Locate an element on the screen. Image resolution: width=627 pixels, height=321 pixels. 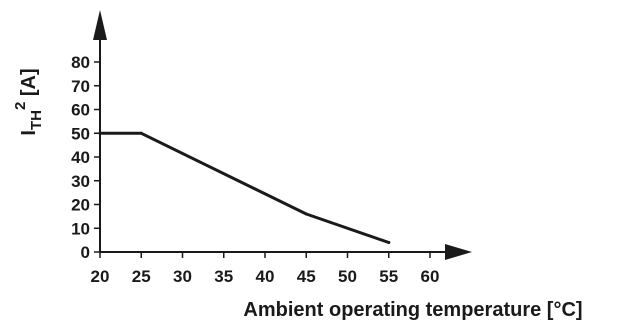
x-tick-labels: 20 25 30 35 40 45 50 55 60 is located at coordinates (265, 276).